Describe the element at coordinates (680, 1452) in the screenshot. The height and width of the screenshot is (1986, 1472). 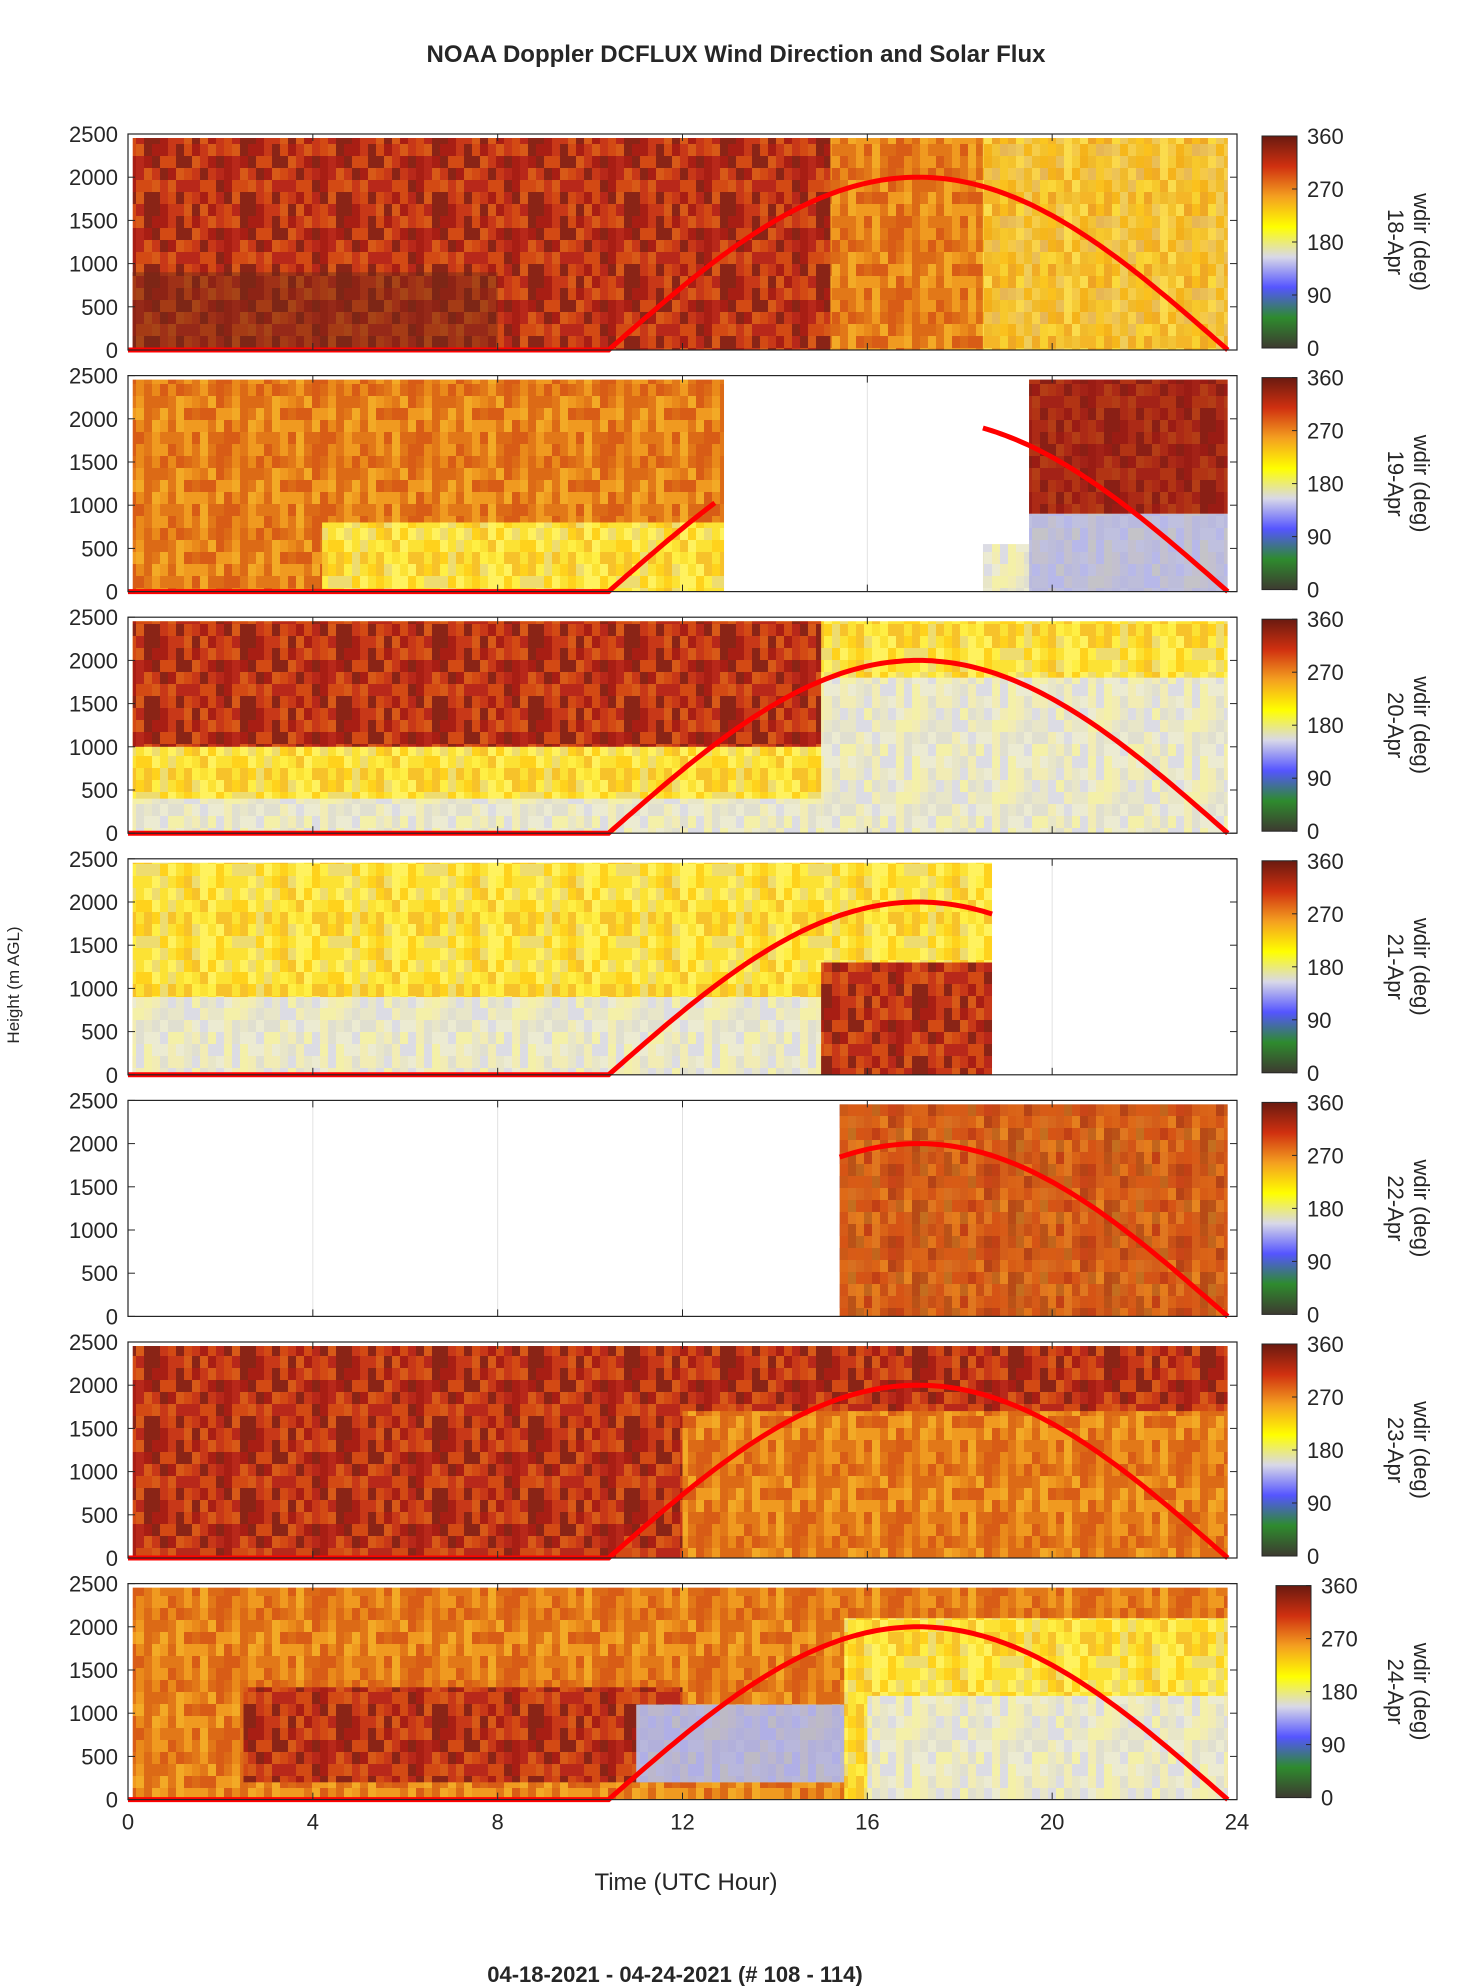
I see `wind-direction-field` at that location.